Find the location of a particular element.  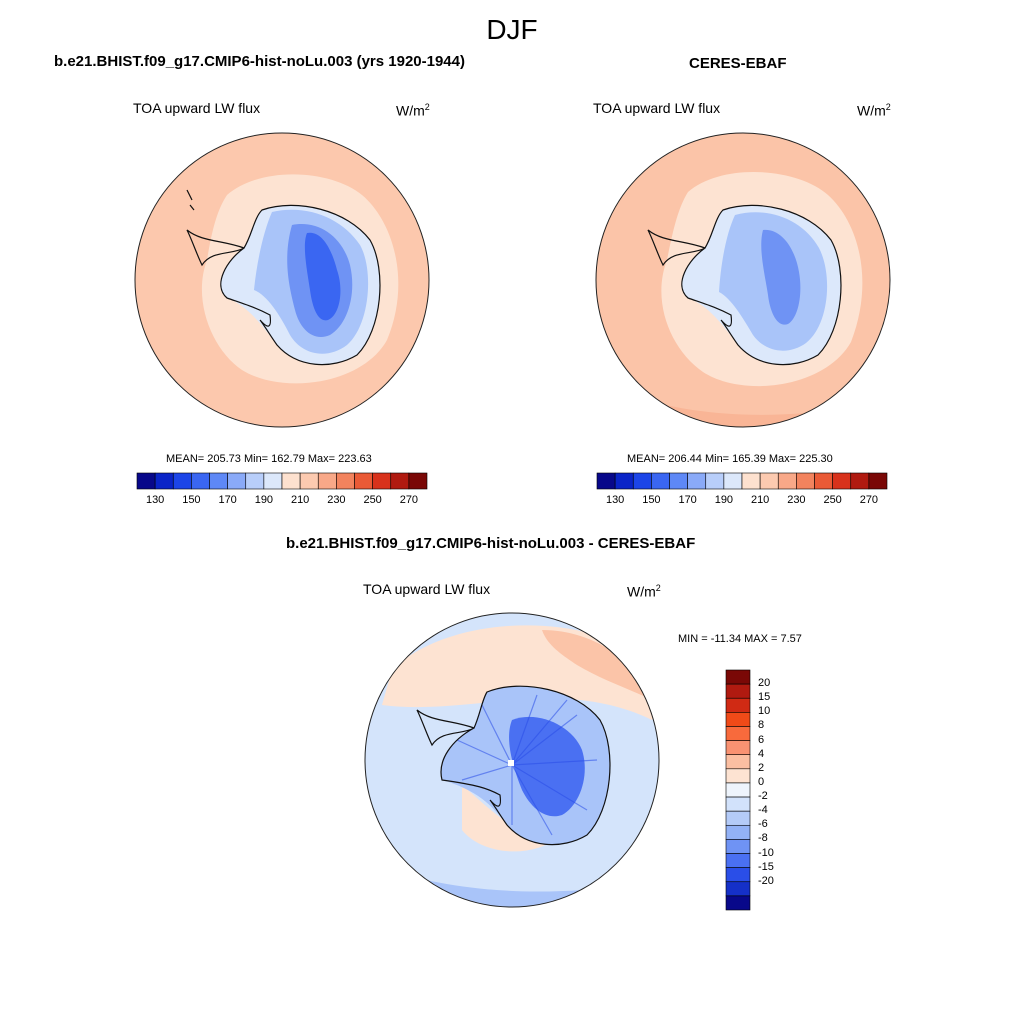

obs-colorbar-tick-label: 250 is located at coordinates (832, 500).